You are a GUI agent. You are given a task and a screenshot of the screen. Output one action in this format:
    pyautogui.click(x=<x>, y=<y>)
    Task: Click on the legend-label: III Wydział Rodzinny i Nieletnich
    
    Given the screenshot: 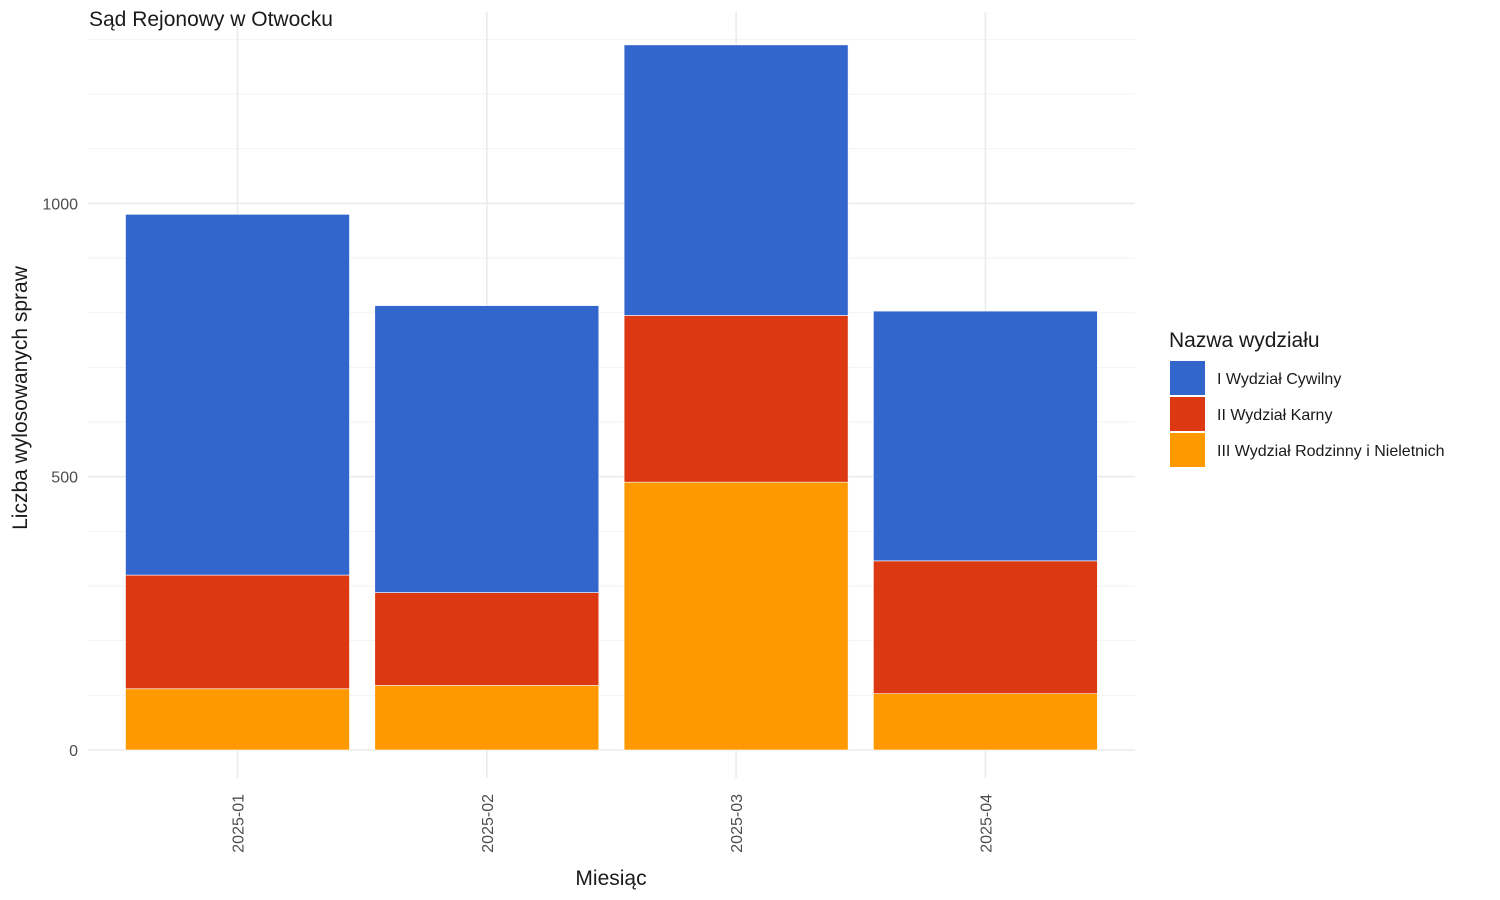 What is the action you would take?
    pyautogui.click(x=1331, y=451)
    